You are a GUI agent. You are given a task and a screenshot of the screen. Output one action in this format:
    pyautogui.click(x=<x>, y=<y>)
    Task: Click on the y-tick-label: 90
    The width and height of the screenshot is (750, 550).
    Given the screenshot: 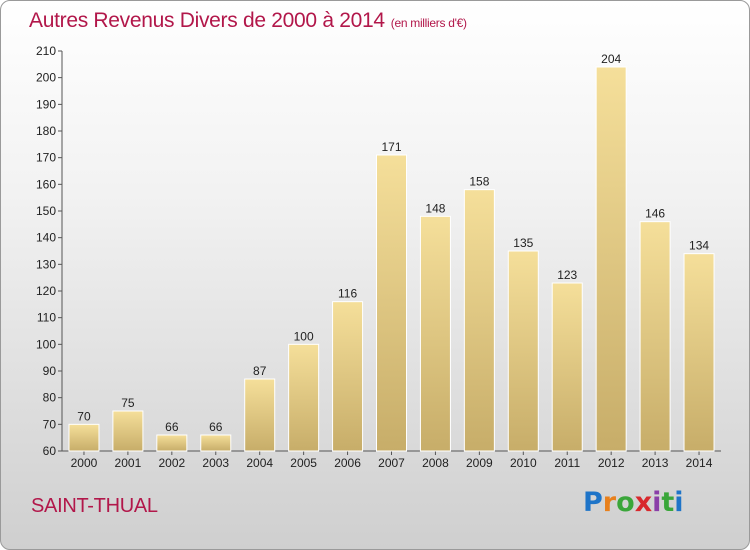 What is the action you would take?
    pyautogui.click(x=50, y=371)
    